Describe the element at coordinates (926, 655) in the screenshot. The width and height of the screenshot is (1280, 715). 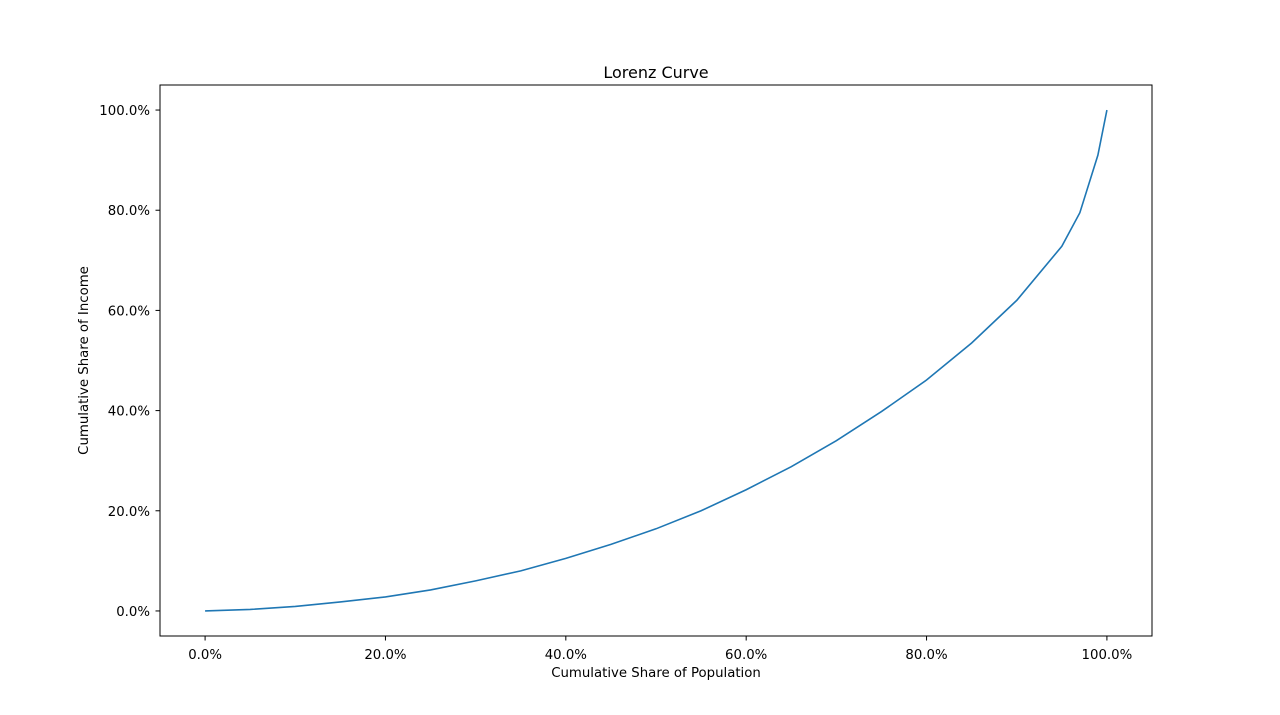
I see `x-tick-label: 80.0%` at that location.